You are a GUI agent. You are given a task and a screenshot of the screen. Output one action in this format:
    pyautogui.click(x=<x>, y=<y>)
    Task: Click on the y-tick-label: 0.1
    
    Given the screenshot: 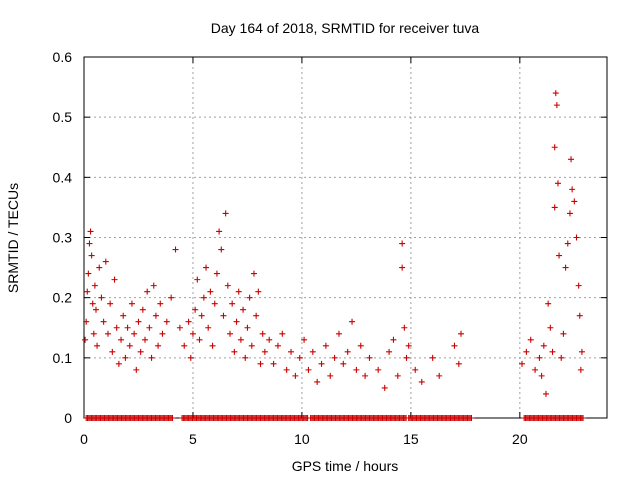 What is the action you would take?
    pyautogui.click(x=63, y=358)
    